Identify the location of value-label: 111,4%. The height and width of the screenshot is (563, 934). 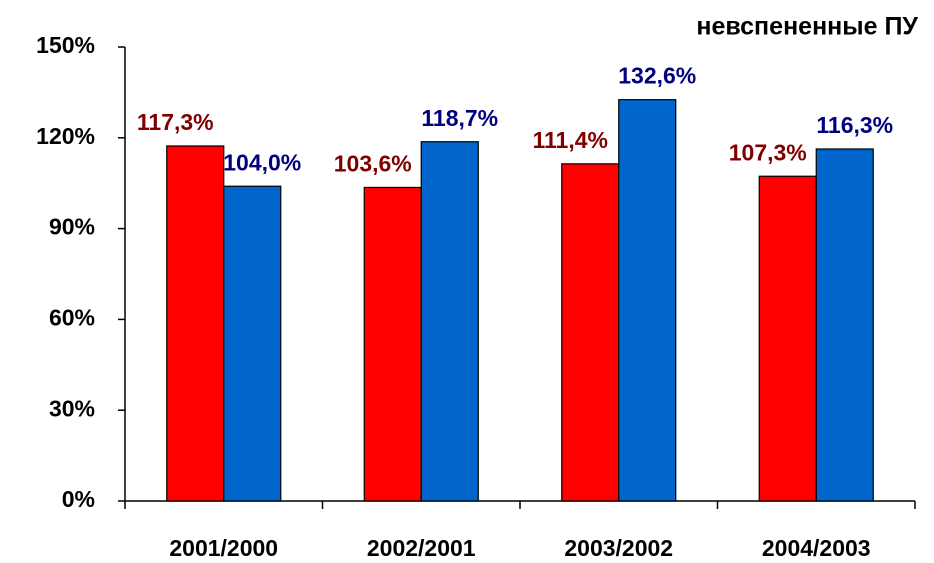
(570, 140).